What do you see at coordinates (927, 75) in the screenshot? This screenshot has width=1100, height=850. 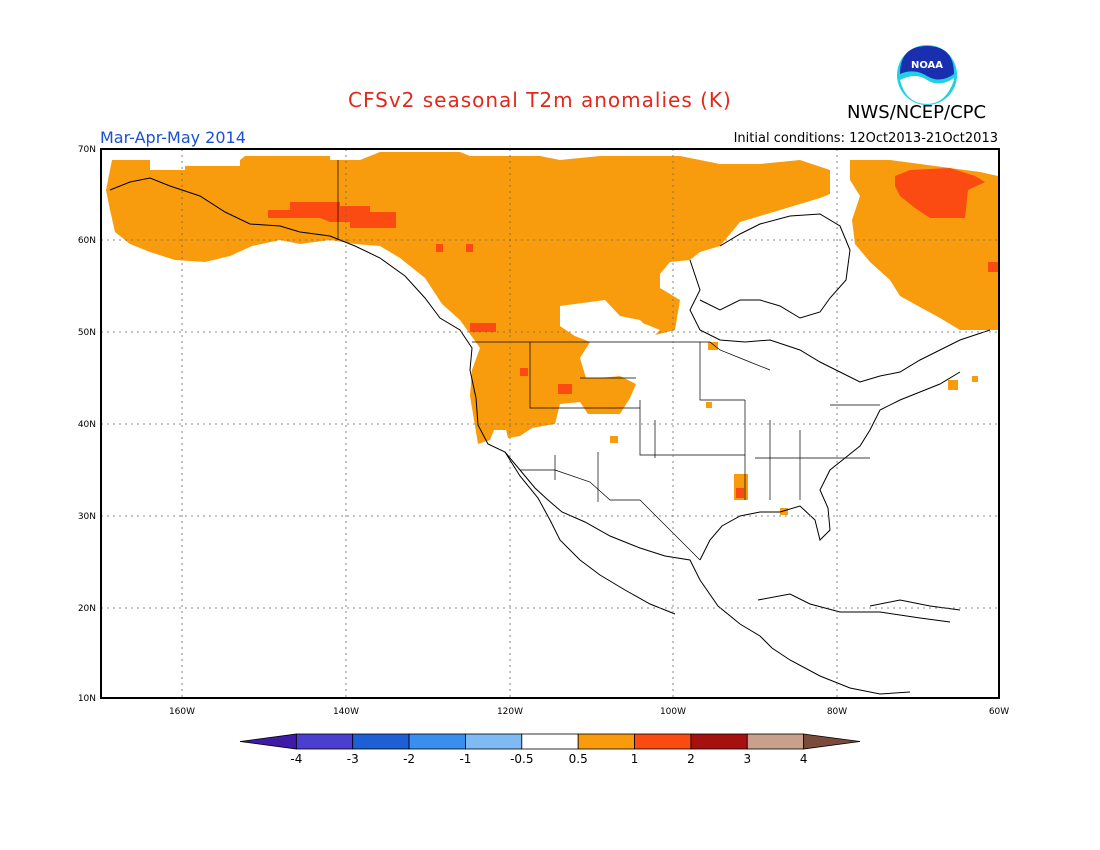 I see `noaa-logo: NOAA` at bounding box center [927, 75].